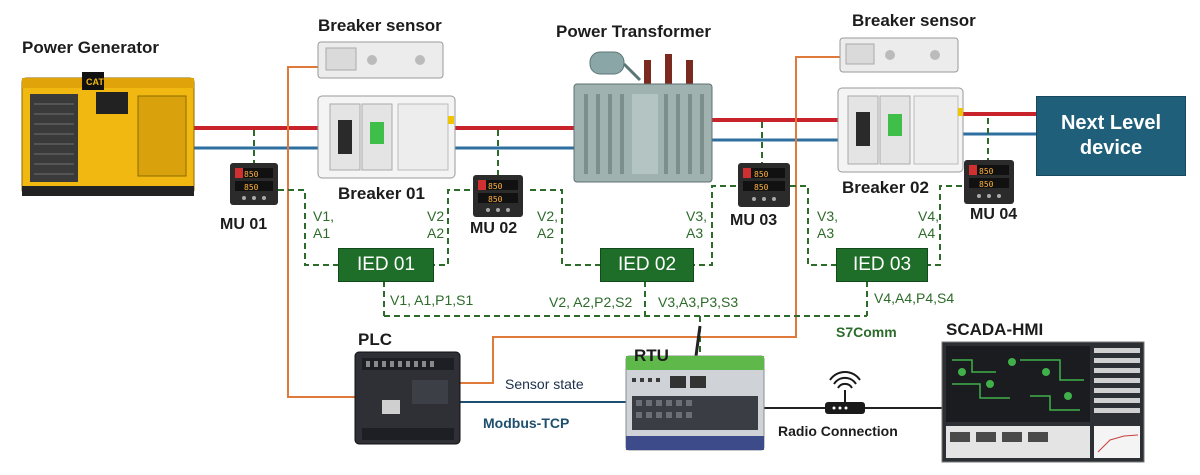 The height and width of the screenshot is (475, 1200). I want to click on bus-signal-1: V1, A1,P1,S1, so click(432, 300).